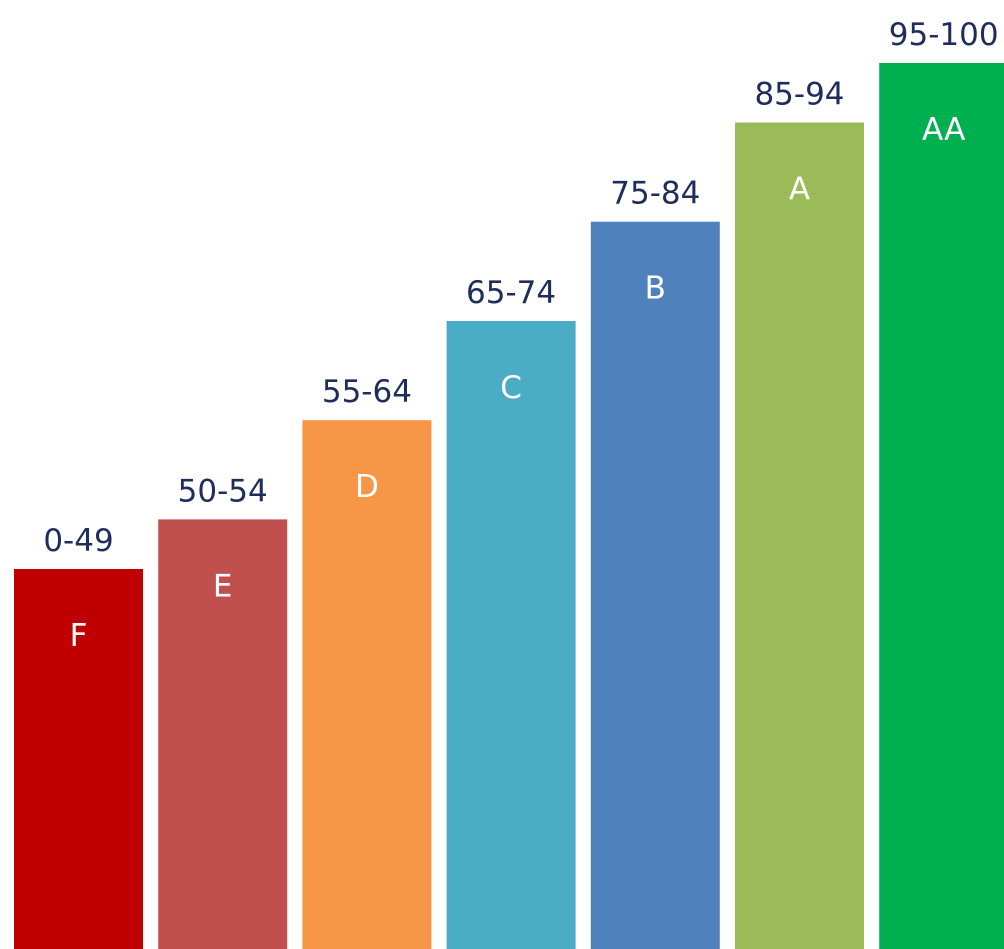 Image resolution: width=1004 pixels, height=949 pixels. Describe the element at coordinates (223, 734) in the screenshot. I see `bar-e` at that location.